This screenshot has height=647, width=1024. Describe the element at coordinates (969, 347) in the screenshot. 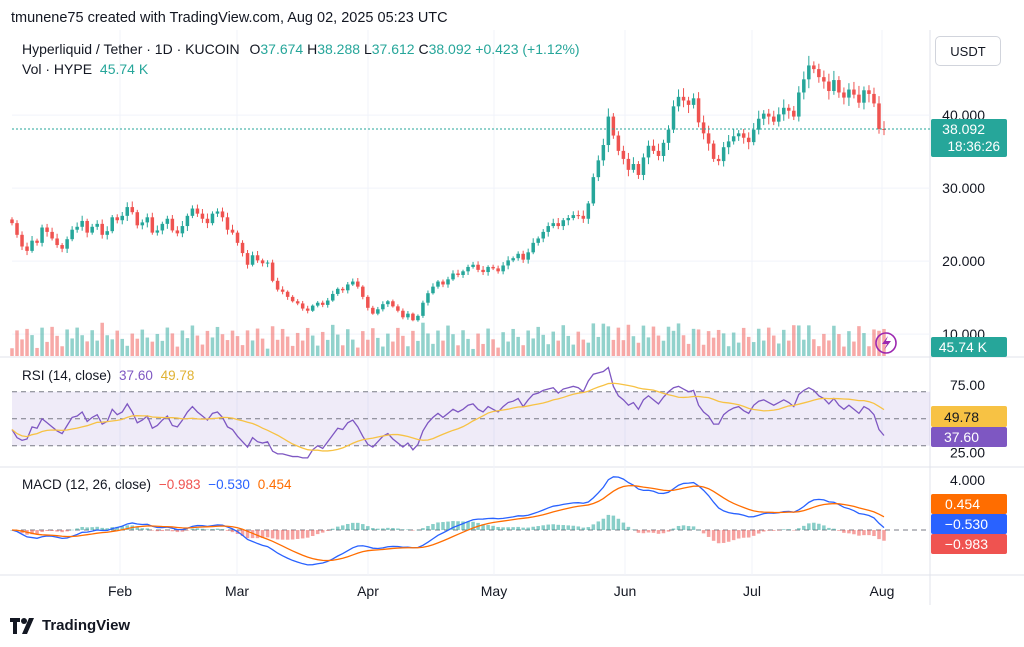

I see `volume-badge: 45.74 K` at that location.